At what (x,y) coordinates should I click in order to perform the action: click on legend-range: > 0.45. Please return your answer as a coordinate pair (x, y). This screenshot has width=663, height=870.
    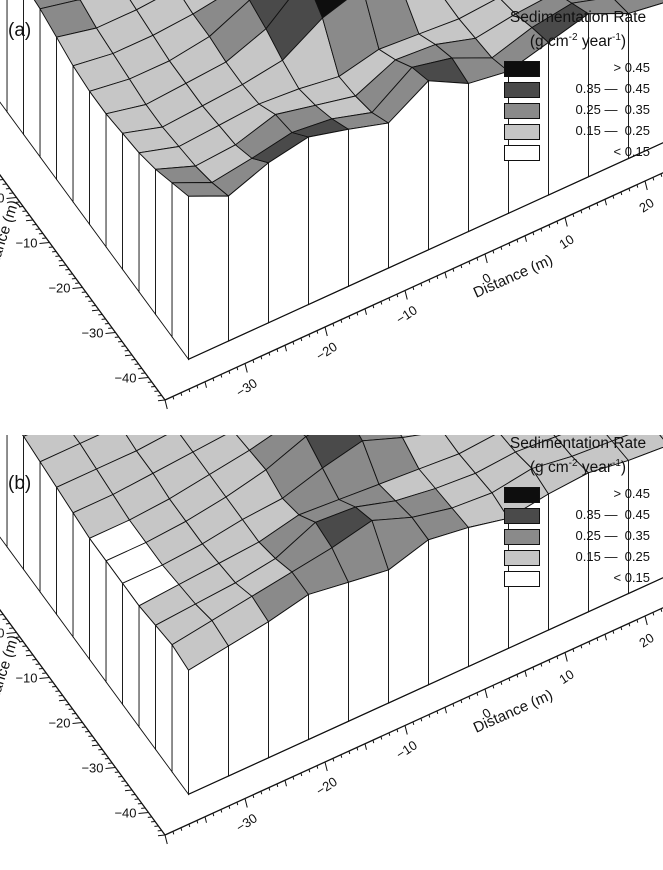
    Looking at the image, I should click on (631, 68).